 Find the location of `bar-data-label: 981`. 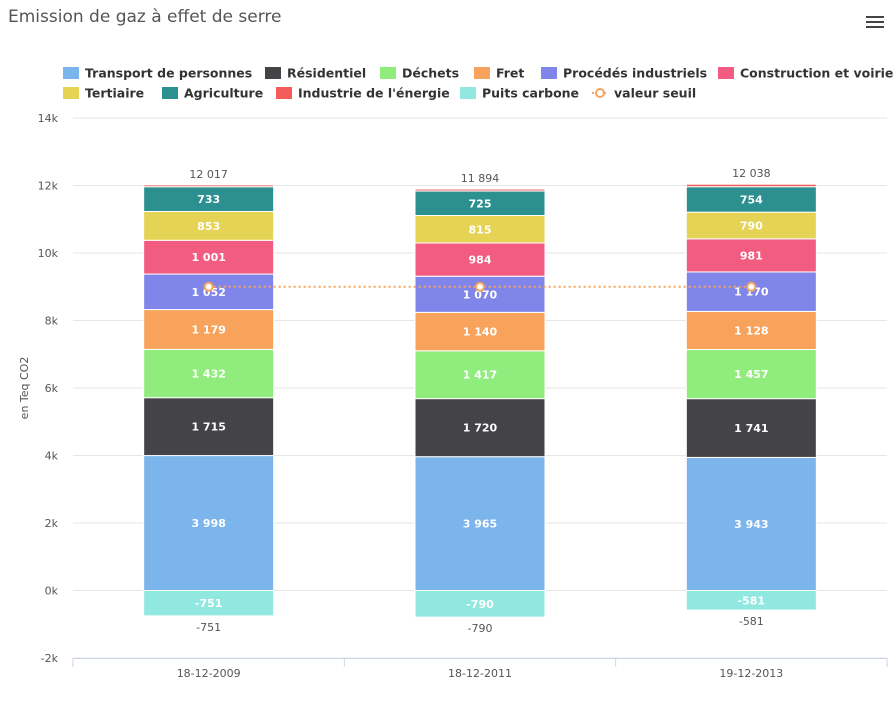

bar-data-label: 981 is located at coordinates (751, 255).